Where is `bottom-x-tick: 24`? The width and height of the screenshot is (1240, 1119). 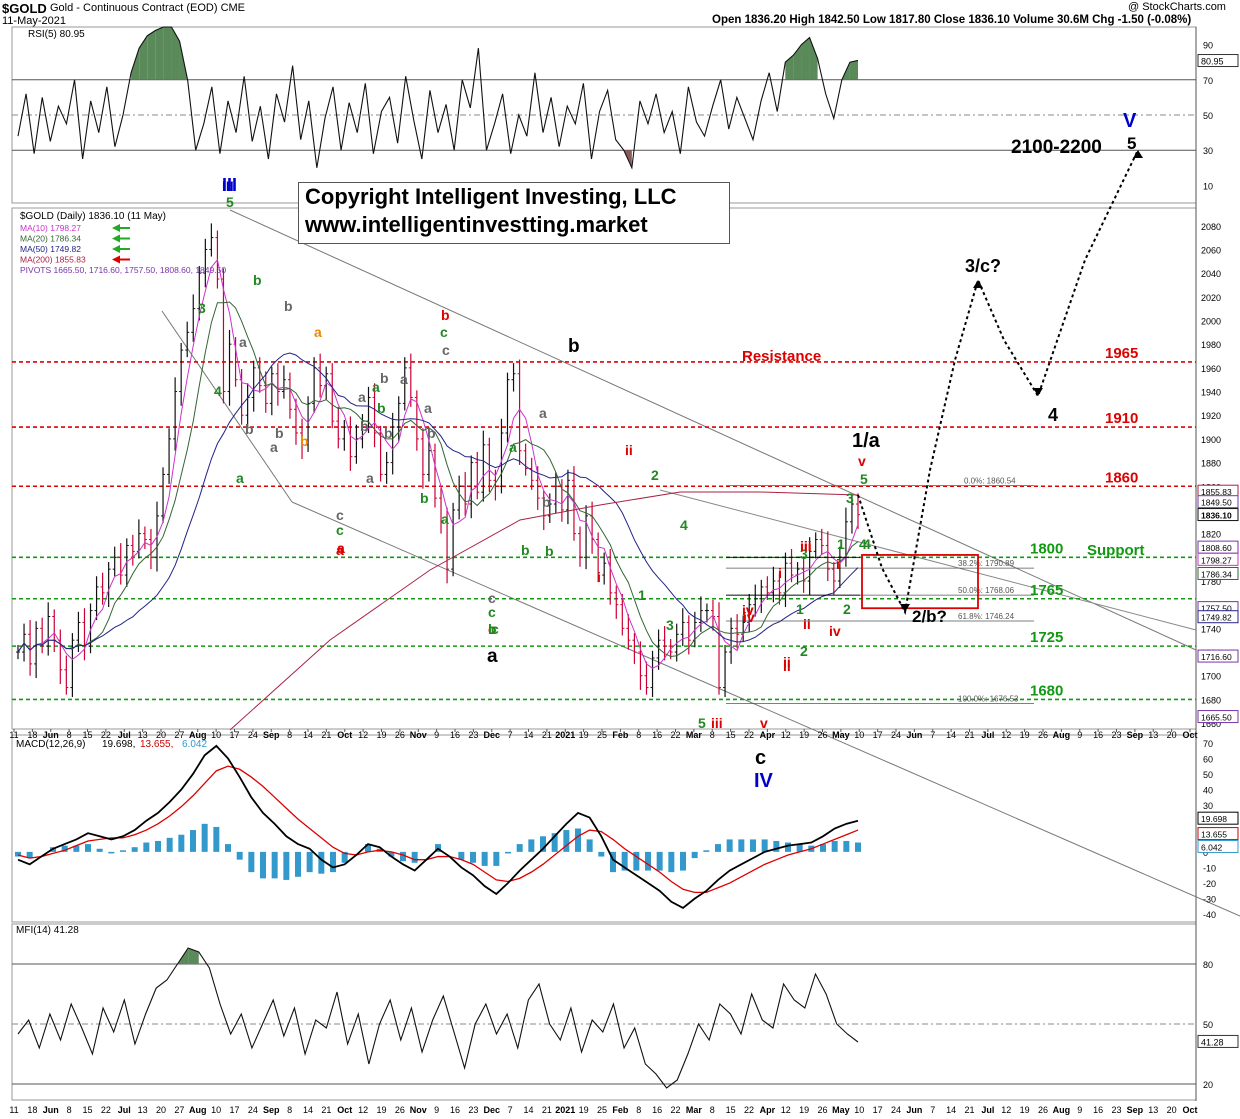
bottom-x-tick: 24 is located at coordinates (253, 1110).